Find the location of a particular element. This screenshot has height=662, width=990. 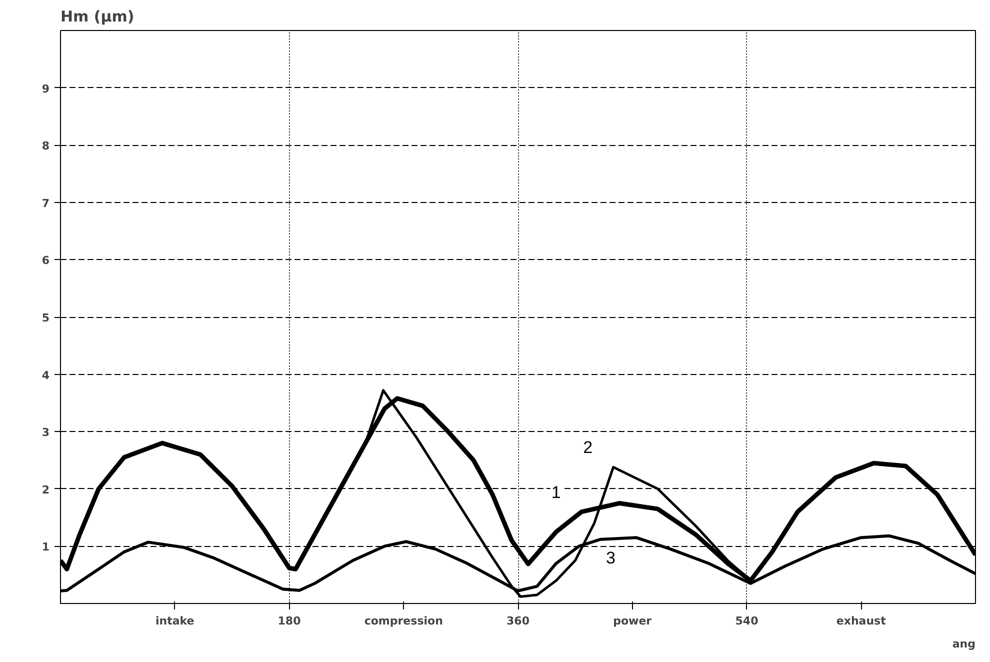

series-label: 2 is located at coordinates (588, 448).